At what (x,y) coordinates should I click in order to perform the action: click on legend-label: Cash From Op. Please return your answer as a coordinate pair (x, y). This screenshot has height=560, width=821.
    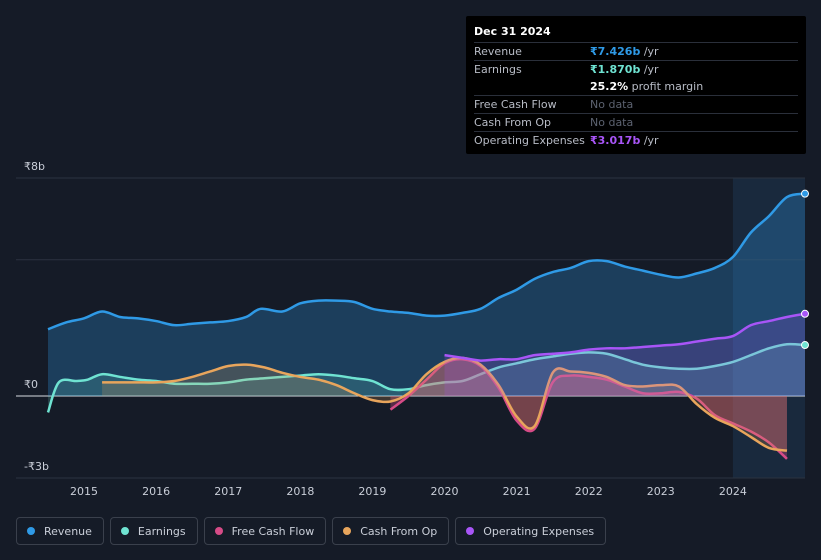
    Looking at the image, I should click on (399, 531).